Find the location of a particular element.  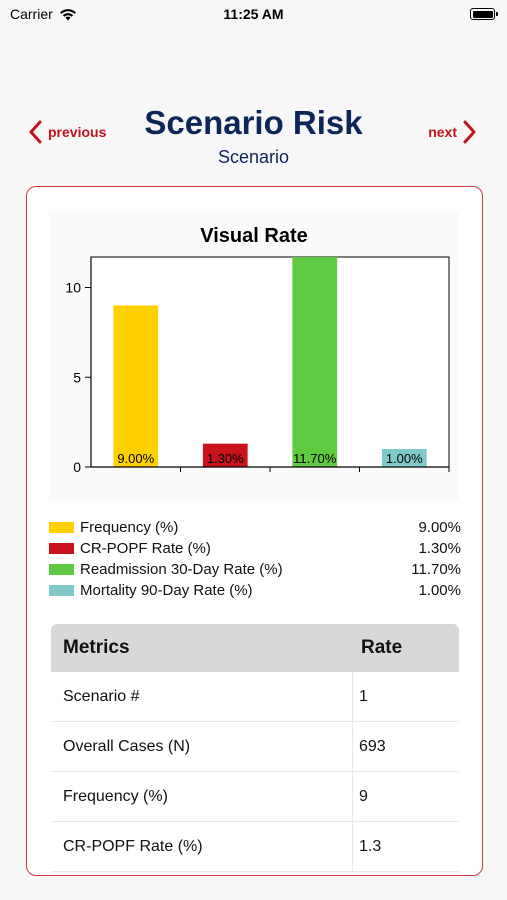

status-time: 11:25 AM is located at coordinates (253, 14).